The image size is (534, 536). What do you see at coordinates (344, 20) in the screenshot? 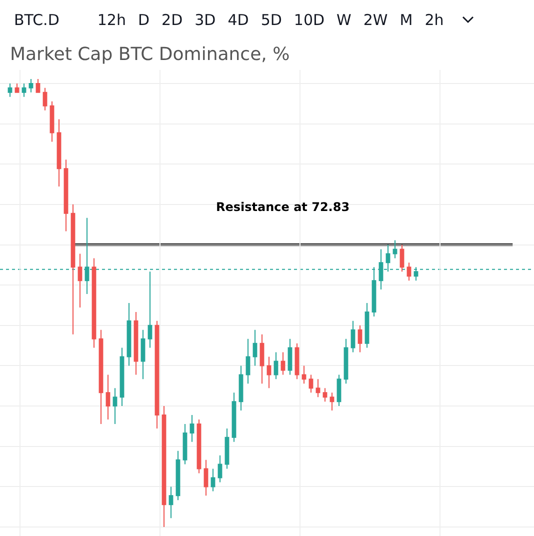
I see `text: W` at bounding box center [344, 20].